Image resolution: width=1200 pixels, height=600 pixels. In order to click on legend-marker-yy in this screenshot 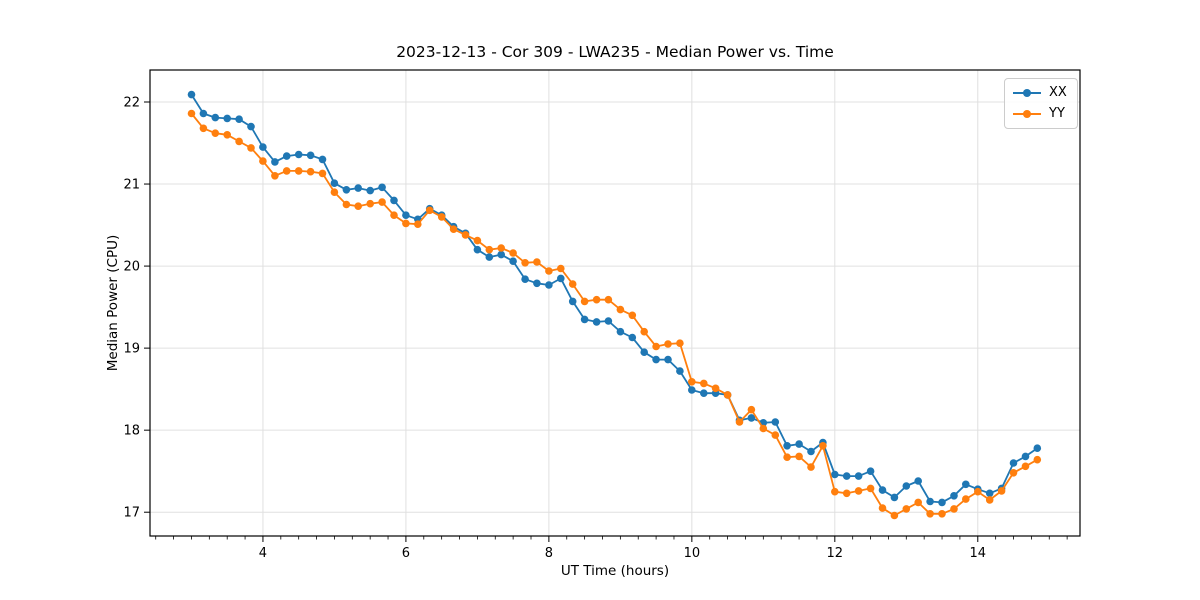, I will do `click(1027, 114)`.